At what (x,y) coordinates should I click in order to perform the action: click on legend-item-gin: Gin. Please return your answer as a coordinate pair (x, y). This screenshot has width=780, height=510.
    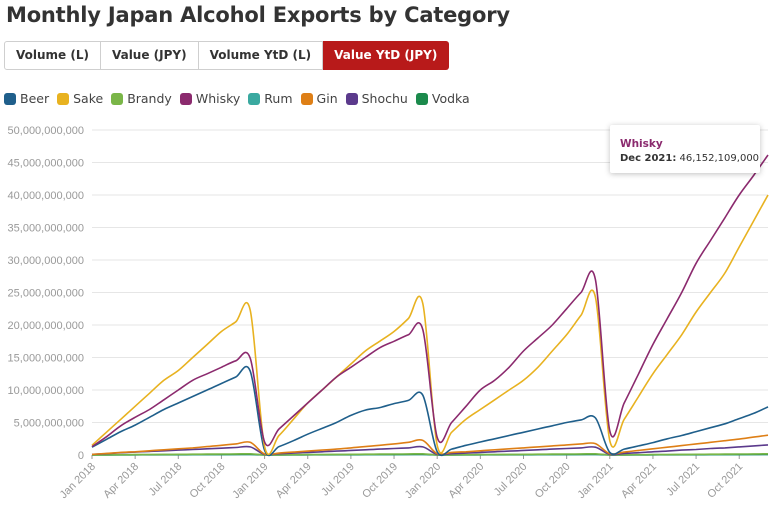
    Looking at the image, I should click on (319, 98).